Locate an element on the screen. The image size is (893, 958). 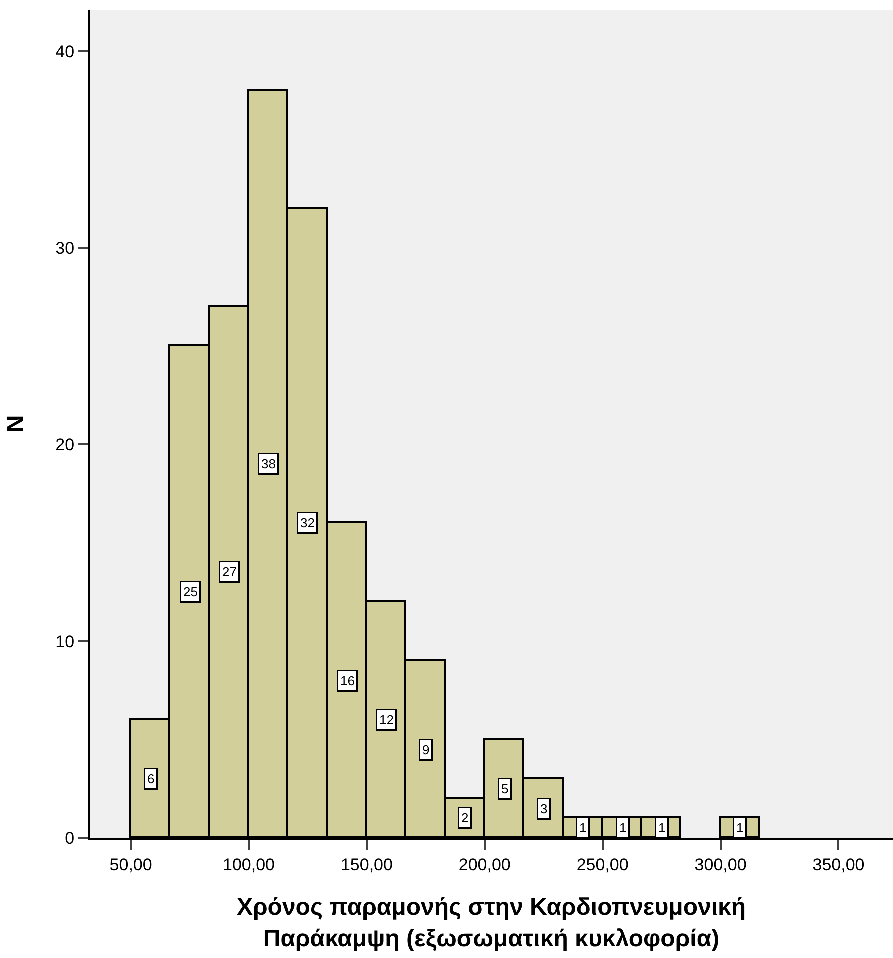
data-label: 12 is located at coordinates (387, 720).